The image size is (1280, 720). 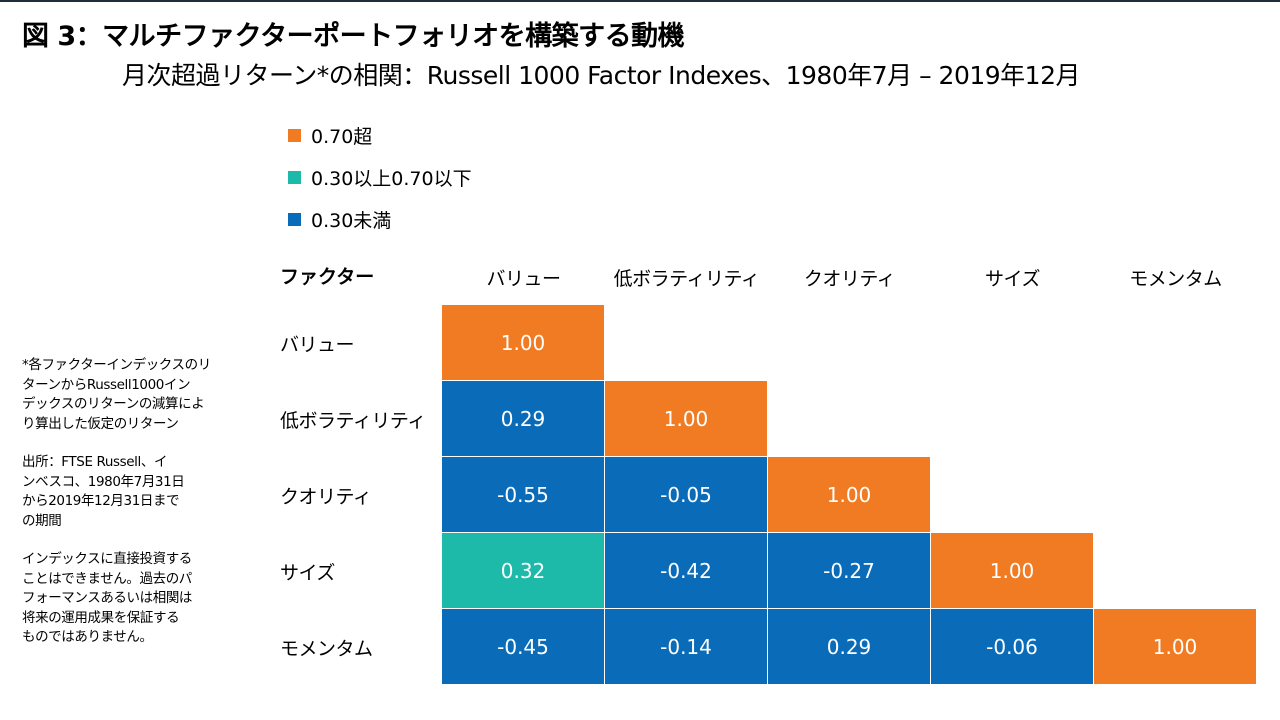 What do you see at coordinates (380, 135) in the screenshot?
I see `legend-item-high: 0.70超` at bounding box center [380, 135].